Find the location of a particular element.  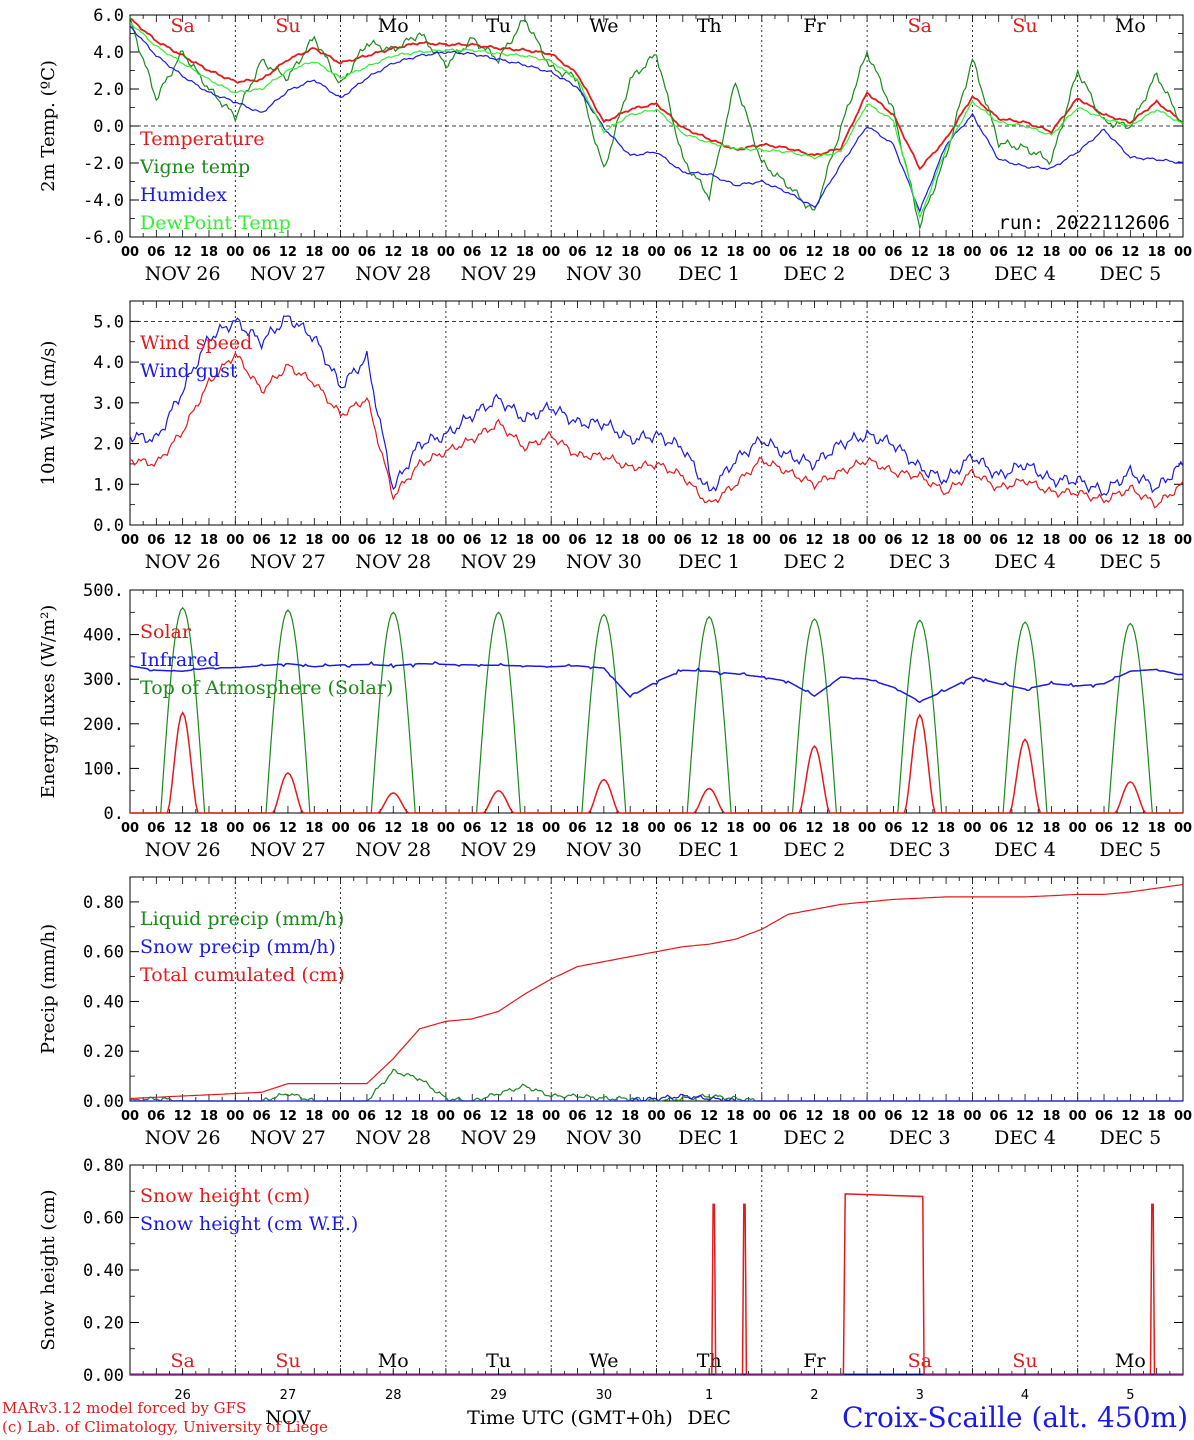

legend-entry: Snow precip (mm/h) is located at coordinates (238, 947).